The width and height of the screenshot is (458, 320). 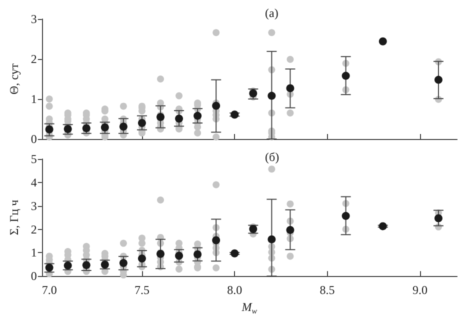 I want to click on chart-title: (а), so click(x=271, y=13).